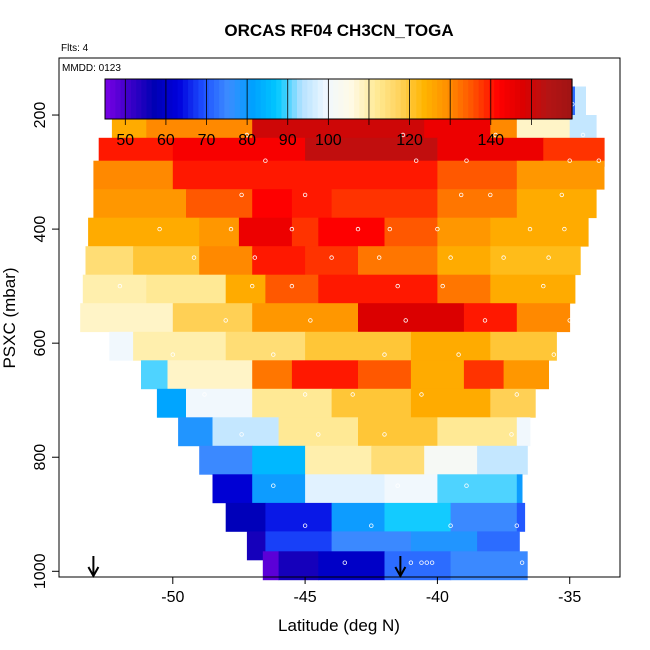  What do you see at coordinates (40, 571) in the screenshot?
I see `y-tick-label: 1000` at bounding box center [40, 571].